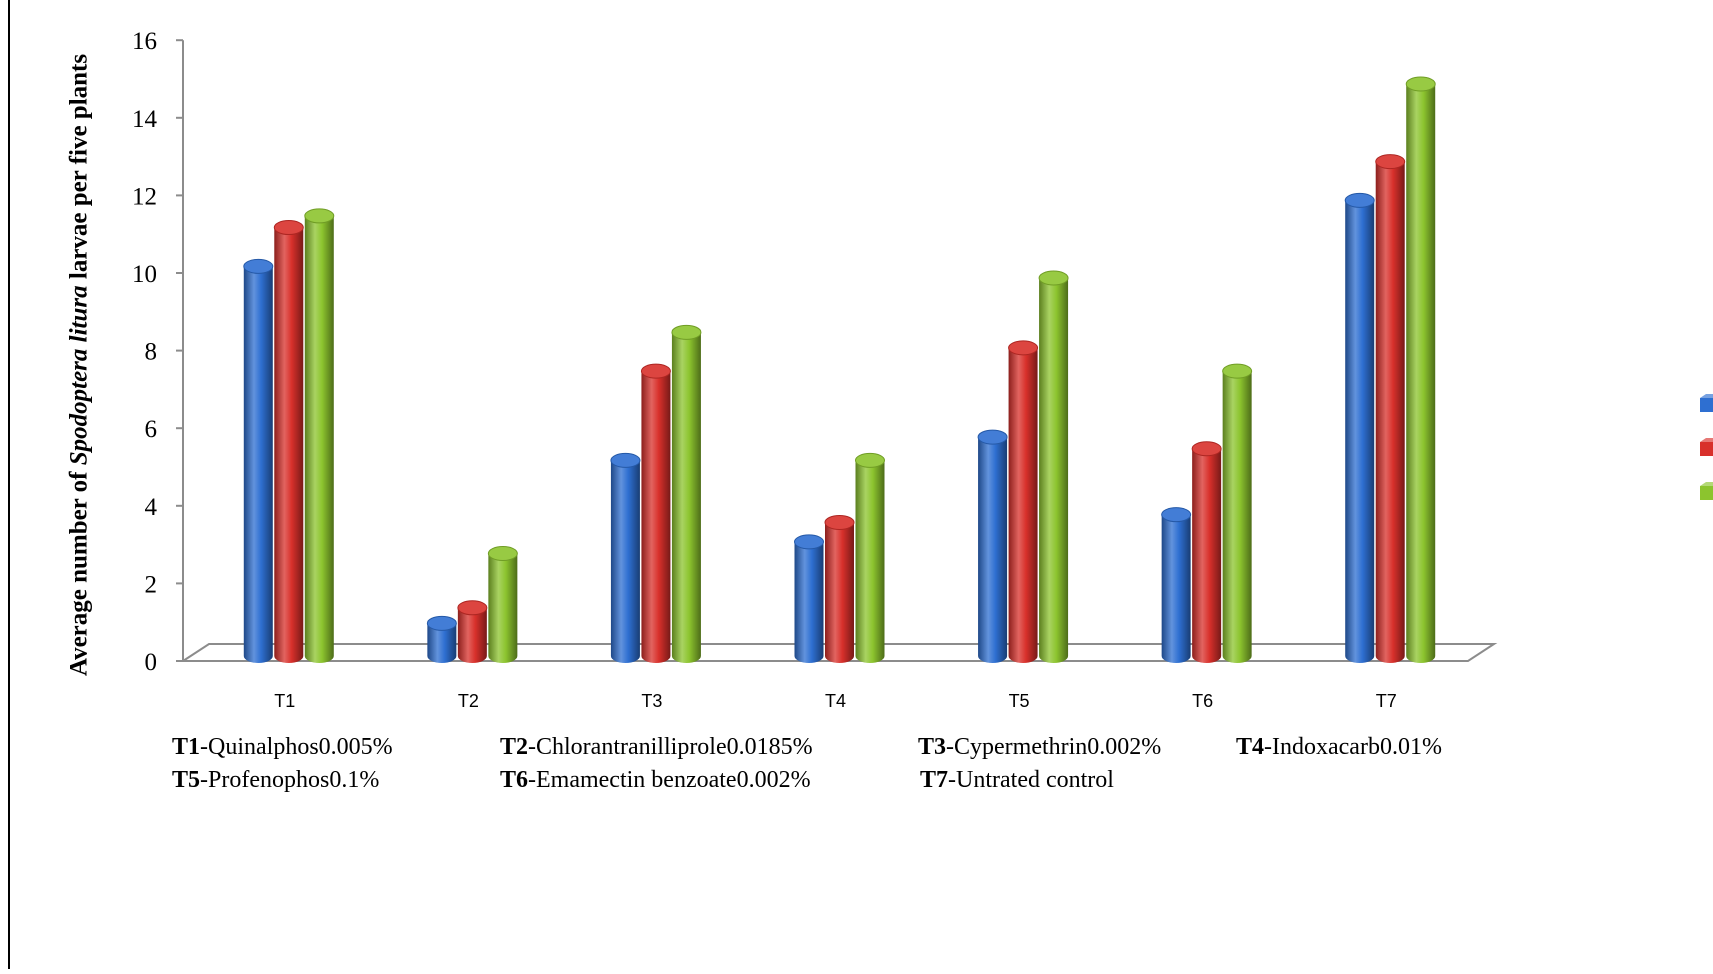  What do you see at coordinates (1207, 555) in the screenshot?
I see `bar-T6-series2` at bounding box center [1207, 555].